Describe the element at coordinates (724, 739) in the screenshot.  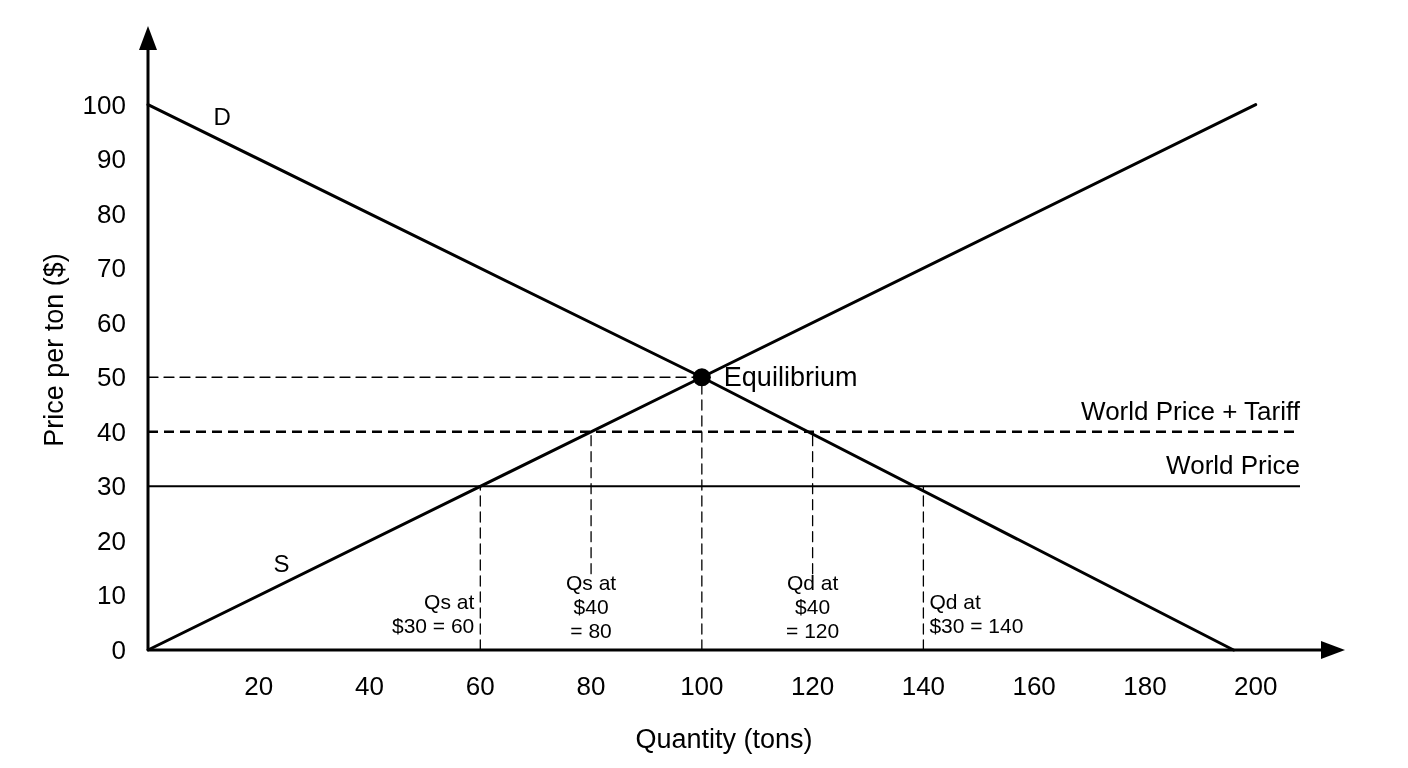
I see `x-axis-title: Quantity (tons)` at that location.